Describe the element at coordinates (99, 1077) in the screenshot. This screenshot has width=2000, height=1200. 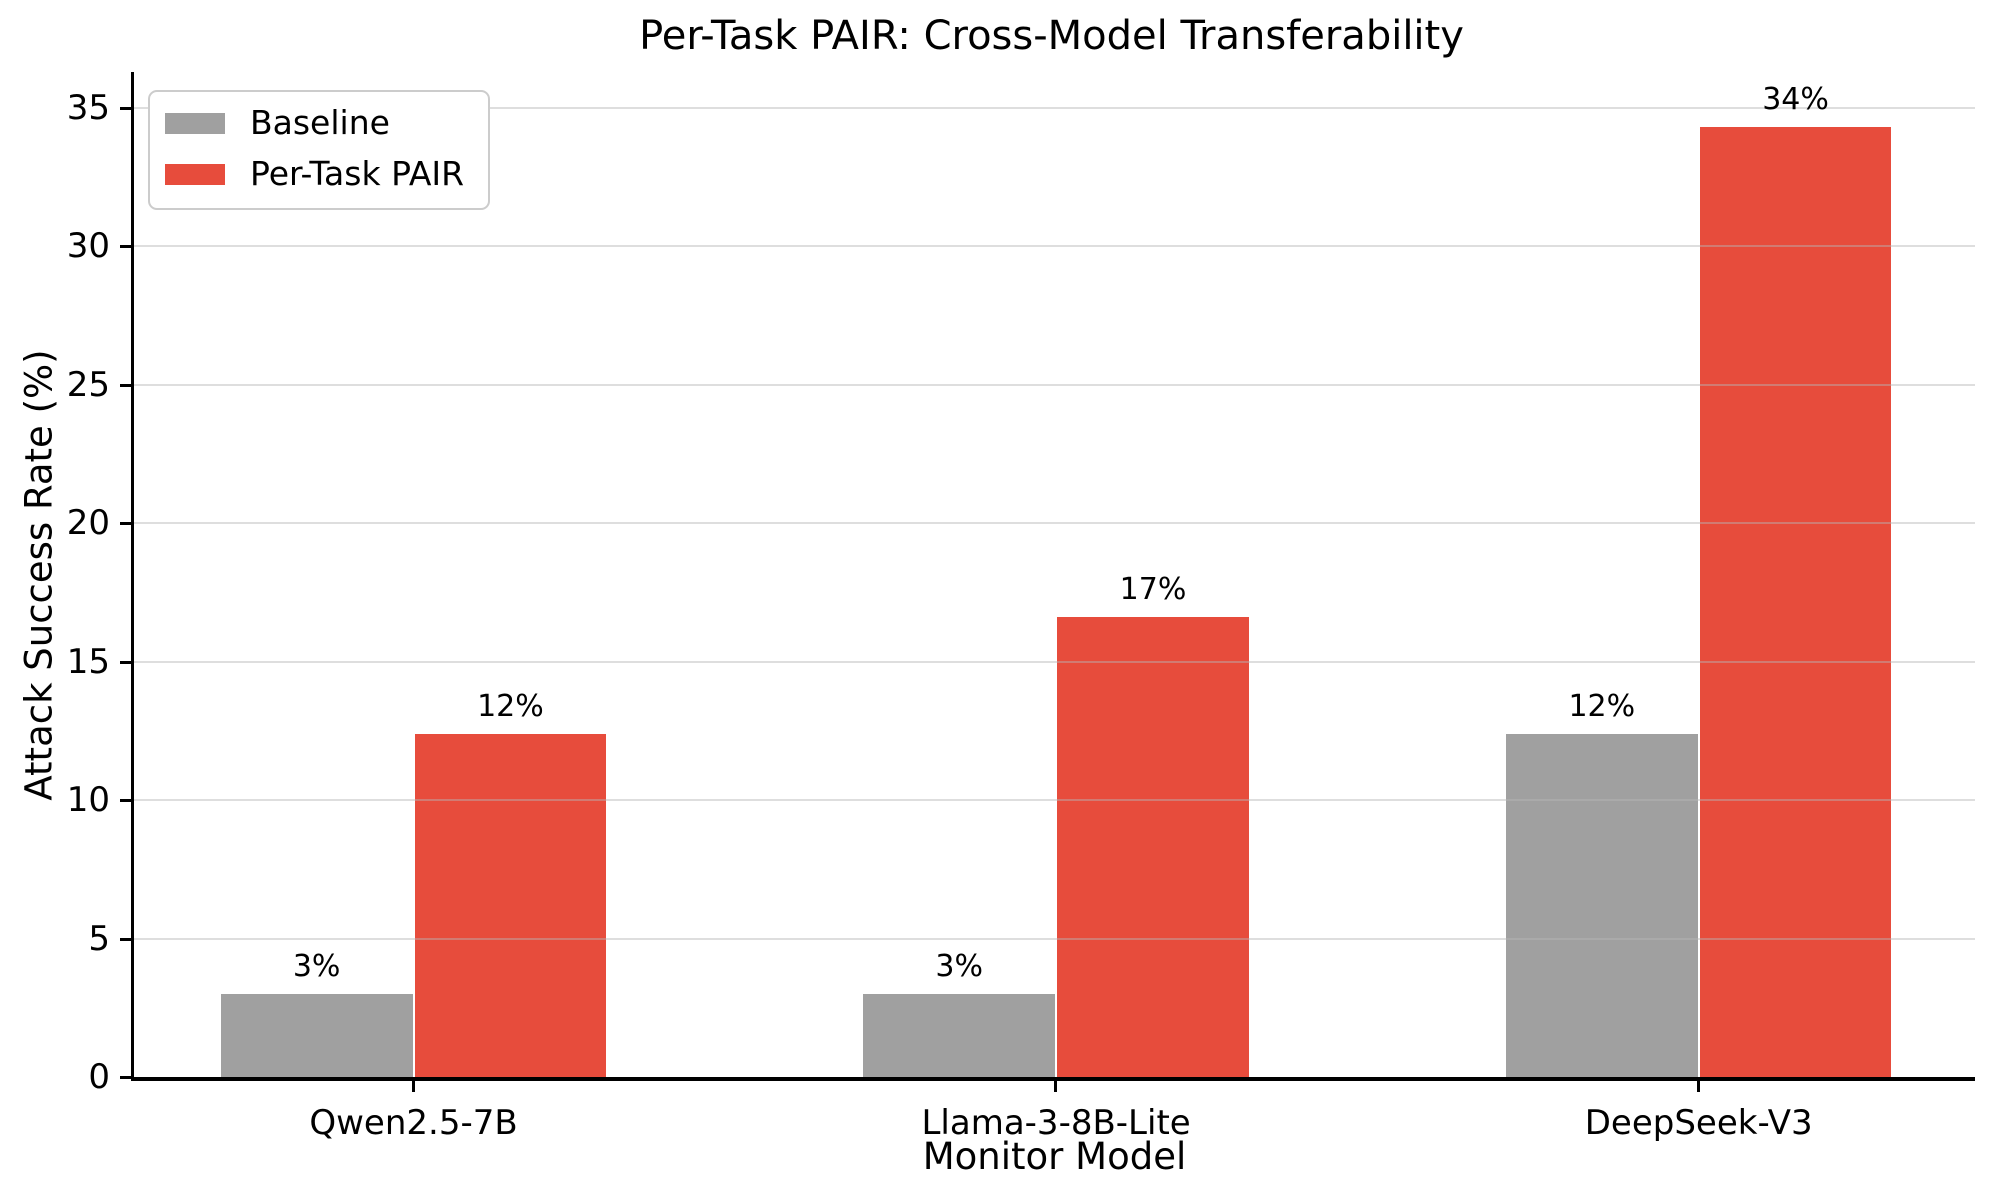
I see `y-tick-label: 0` at that location.